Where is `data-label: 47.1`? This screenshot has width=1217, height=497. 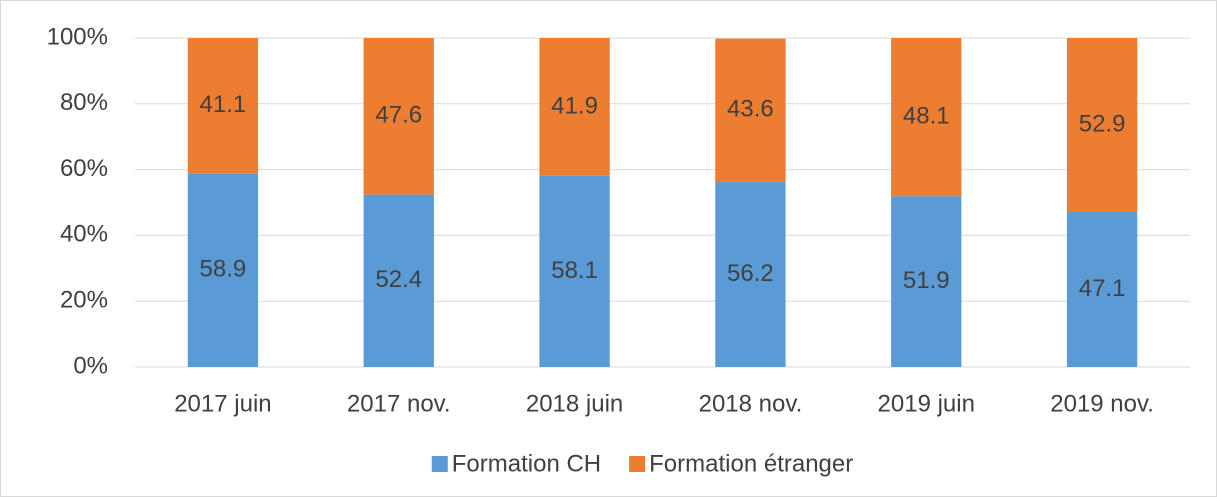 data-label: 47.1 is located at coordinates (1102, 288).